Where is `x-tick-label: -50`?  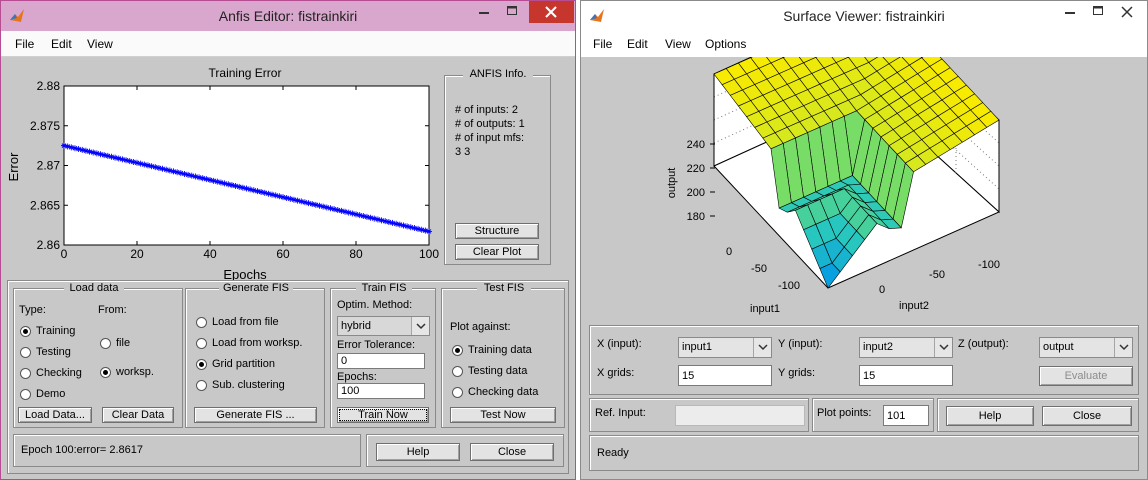
x-tick-label: -50 is located at coordinates (759, 269).